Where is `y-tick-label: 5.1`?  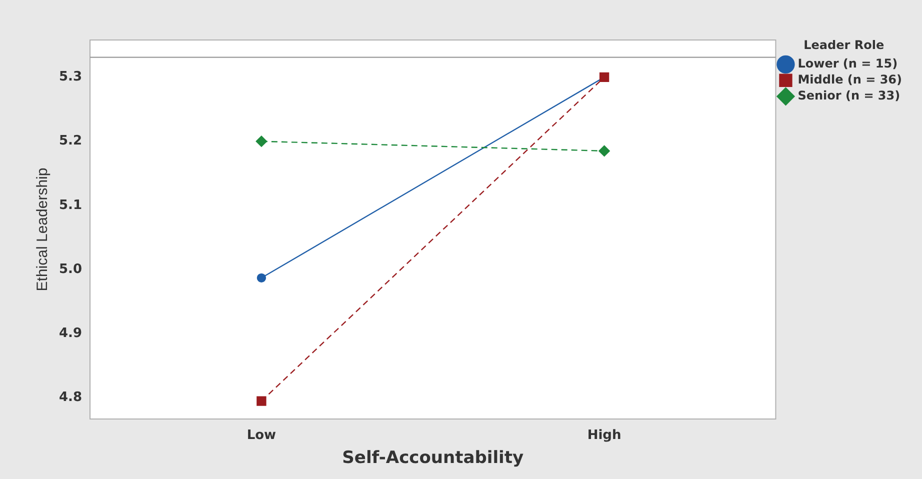 y-tick-label: 5.1 is located at coordinates (70, 205).